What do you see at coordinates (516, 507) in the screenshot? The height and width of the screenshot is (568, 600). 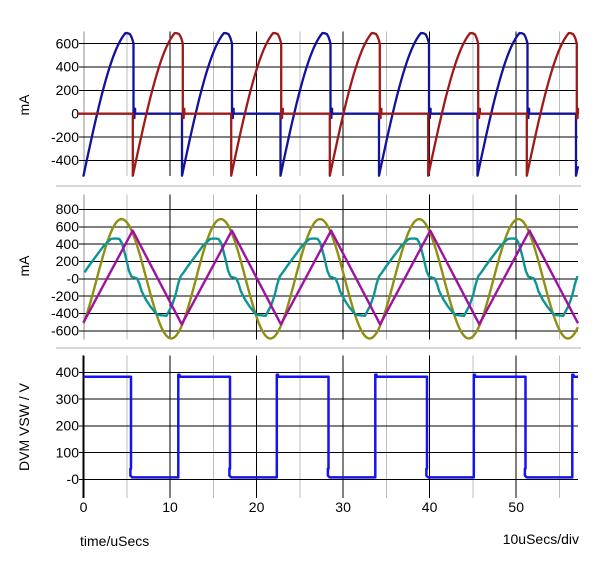 I see `svg-text: 50` at bounding box center [516, 507].